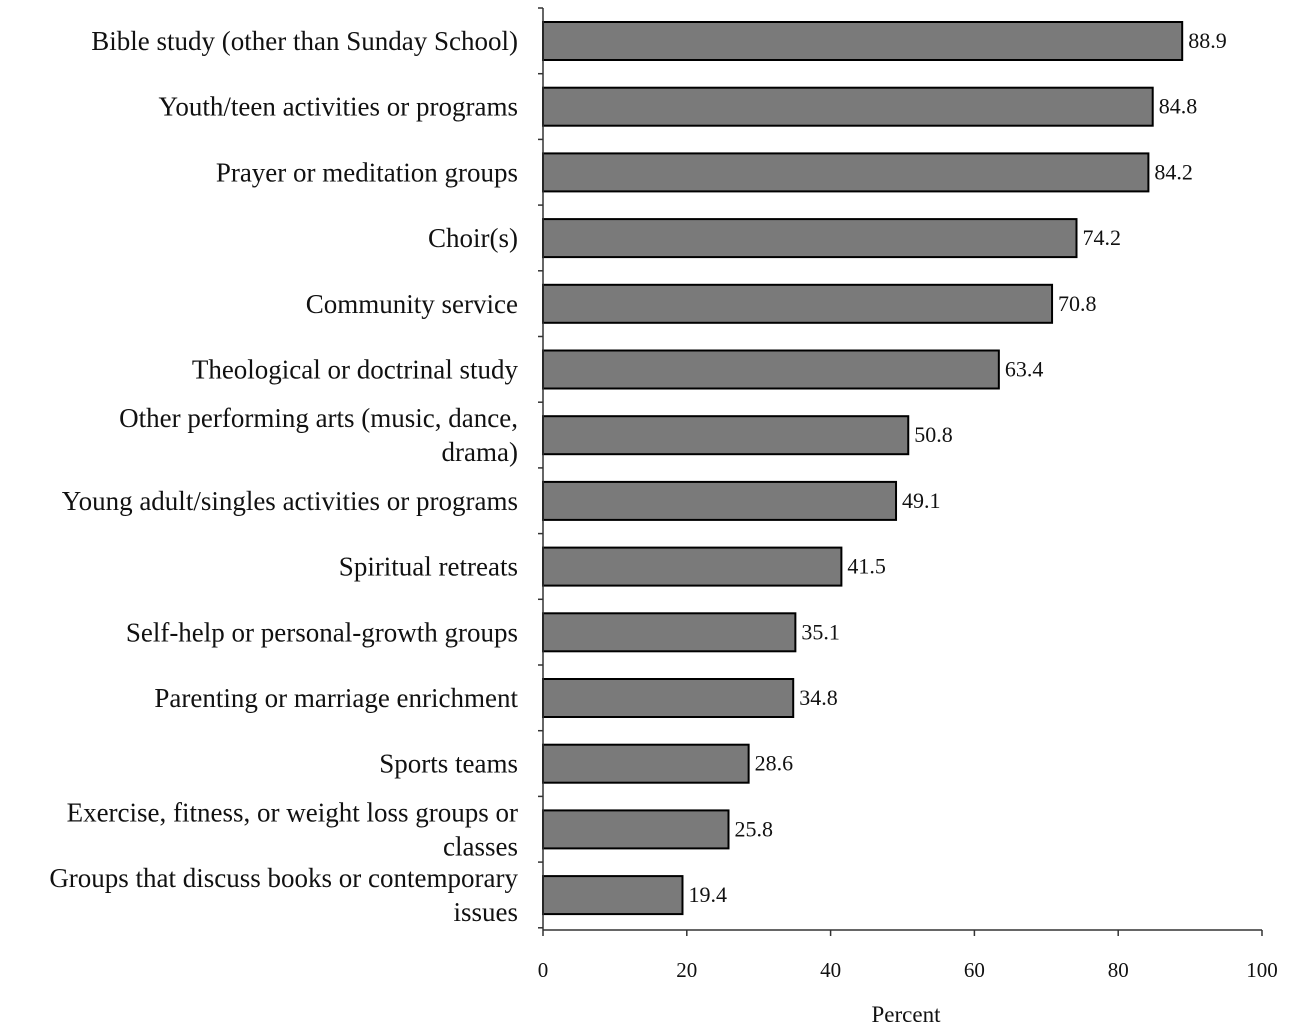  What do you see at coordinates (412, 304) in the screenshot?
I see `category-label: Community service` at bounding box center [412, 304].